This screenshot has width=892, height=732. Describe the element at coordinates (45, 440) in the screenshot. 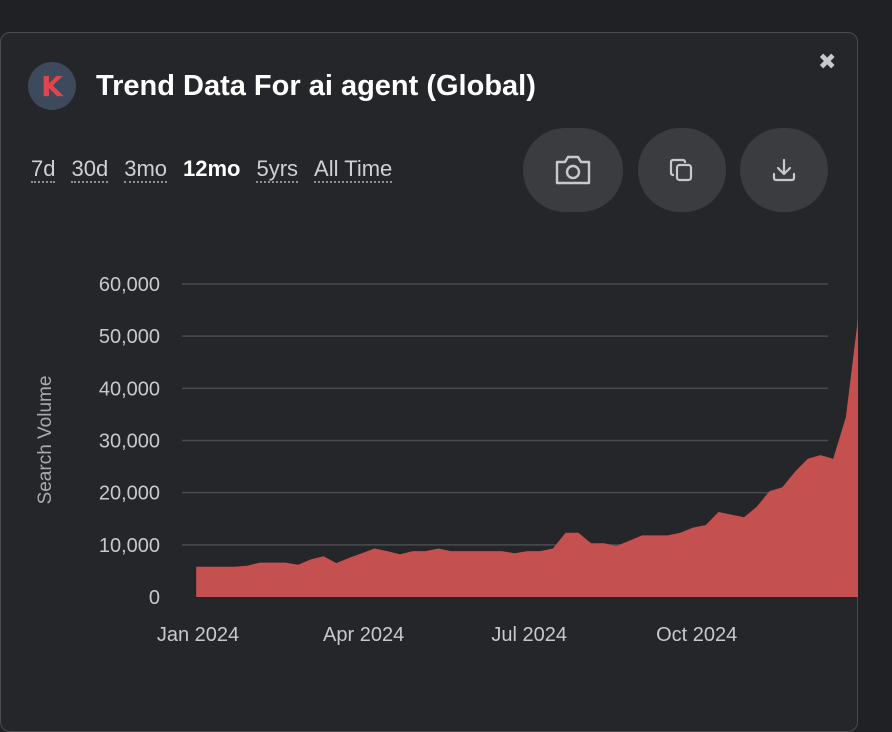

I see `y-axis-label: Search Volume` at that location.